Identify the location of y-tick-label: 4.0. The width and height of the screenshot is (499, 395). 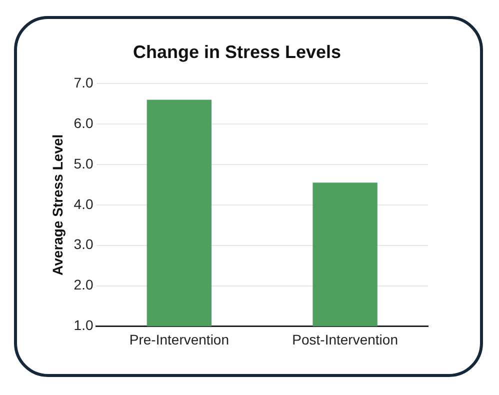
(84, 204).